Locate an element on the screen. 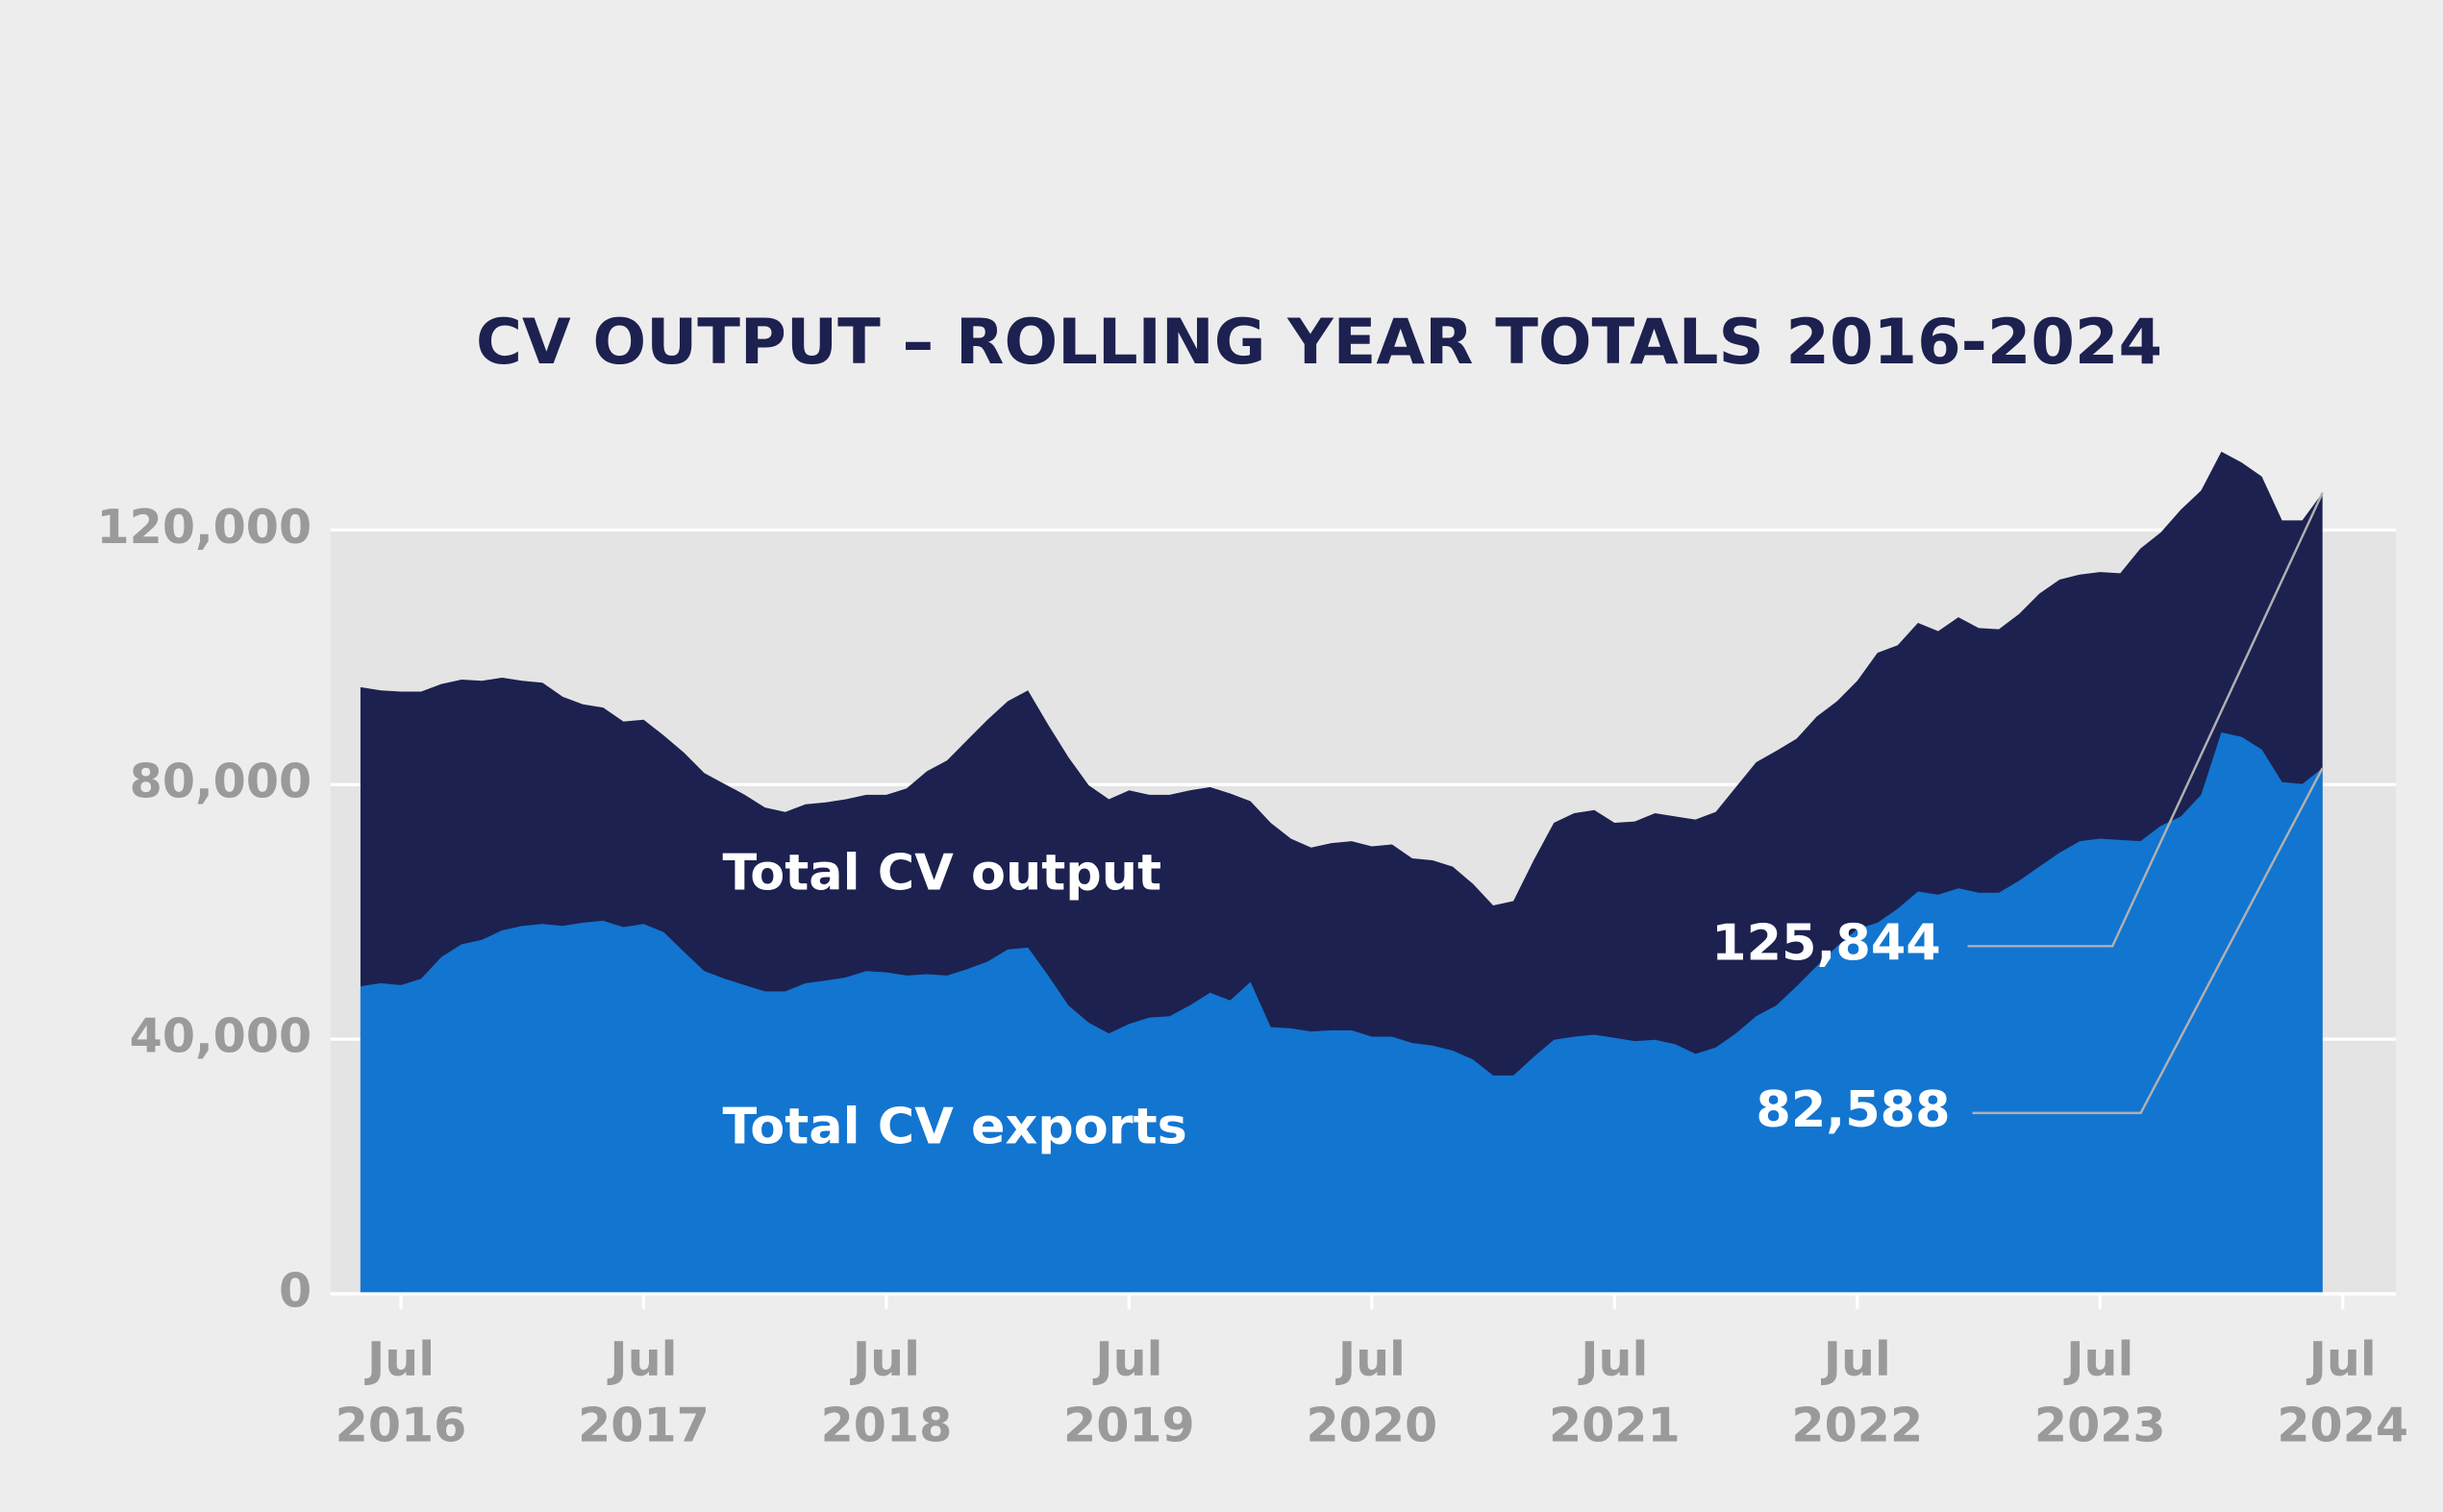 This screenshot has width=2443, height=1512. value-label: 125,844 is located at coordinates (1826, 943).